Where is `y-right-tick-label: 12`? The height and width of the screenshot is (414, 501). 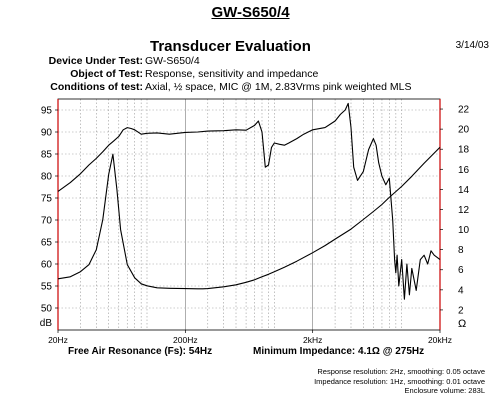 y-right-tick-label: 12 is located at coordinates (464, 210).